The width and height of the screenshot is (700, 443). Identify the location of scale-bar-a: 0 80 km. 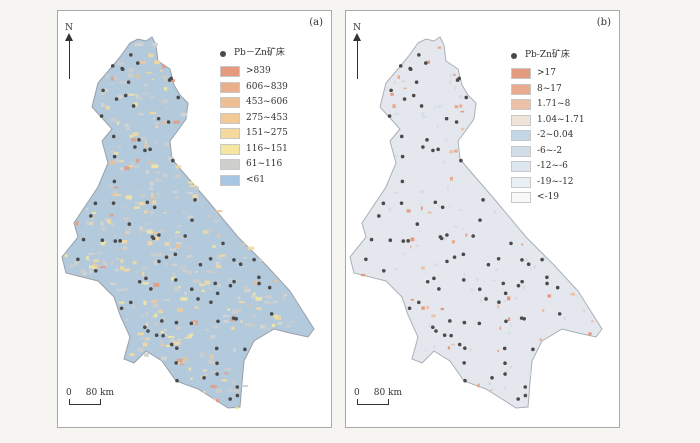
(90, 396).